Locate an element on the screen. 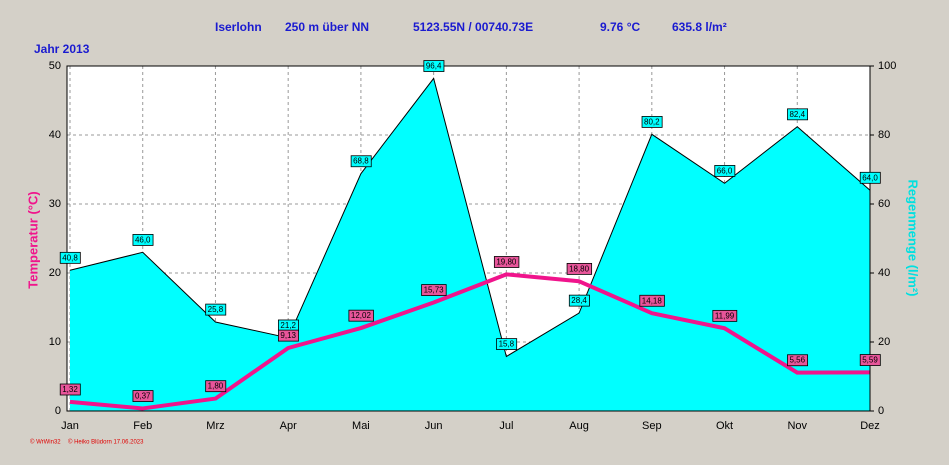  value-label-text: 46,0 is located at coordinates (143, 239).